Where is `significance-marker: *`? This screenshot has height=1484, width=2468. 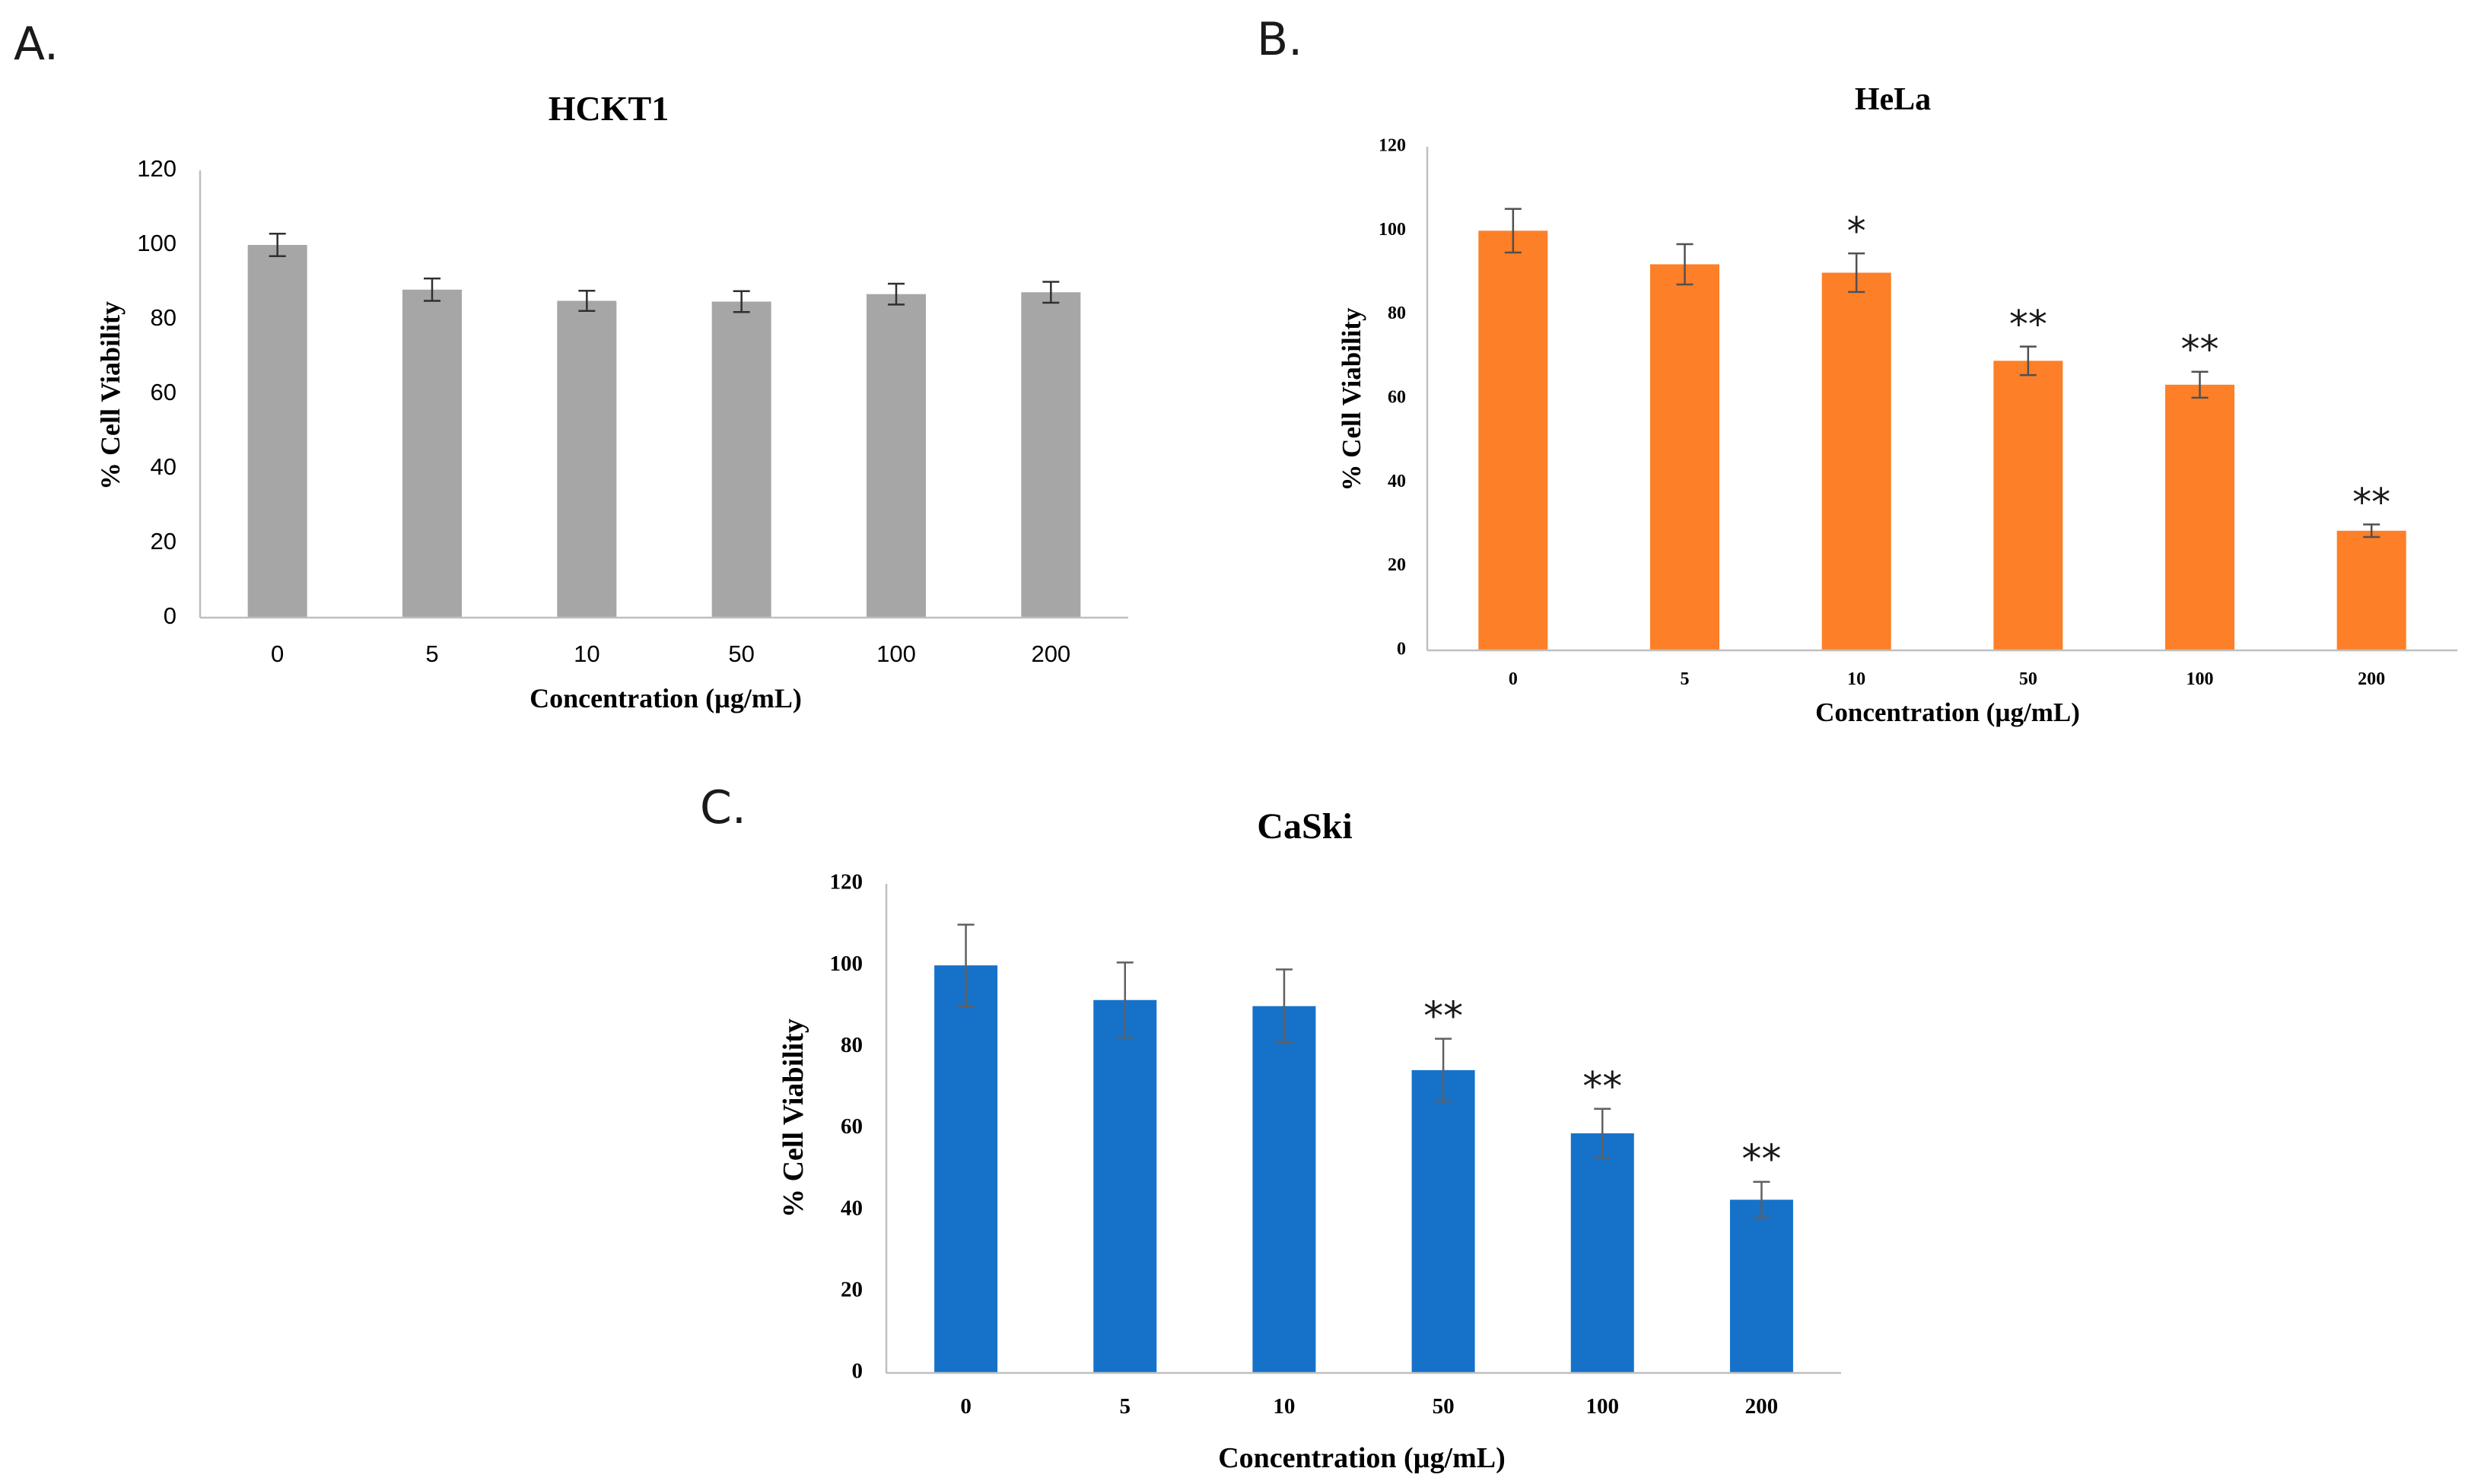 significance-marker: * is located at coordinates (1856, 231).